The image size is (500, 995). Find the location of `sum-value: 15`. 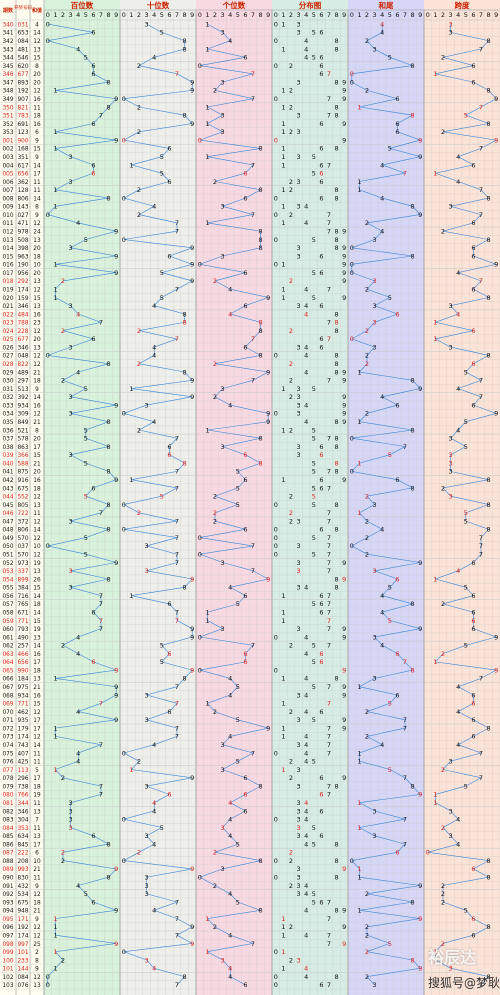

sum-value: 15 is located at coordinates (37, 150).